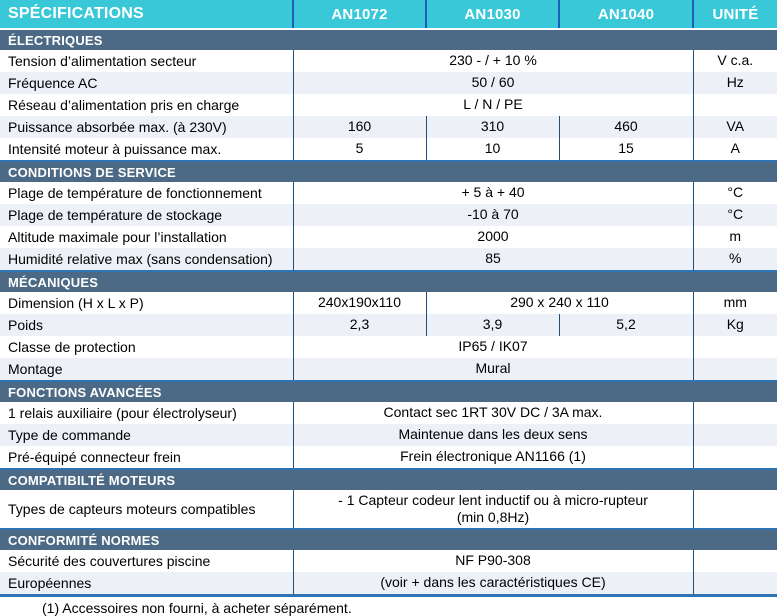 The height and width of the screenshot is (616, 777). I want to click on value-cell: 15, so click(625, 149).